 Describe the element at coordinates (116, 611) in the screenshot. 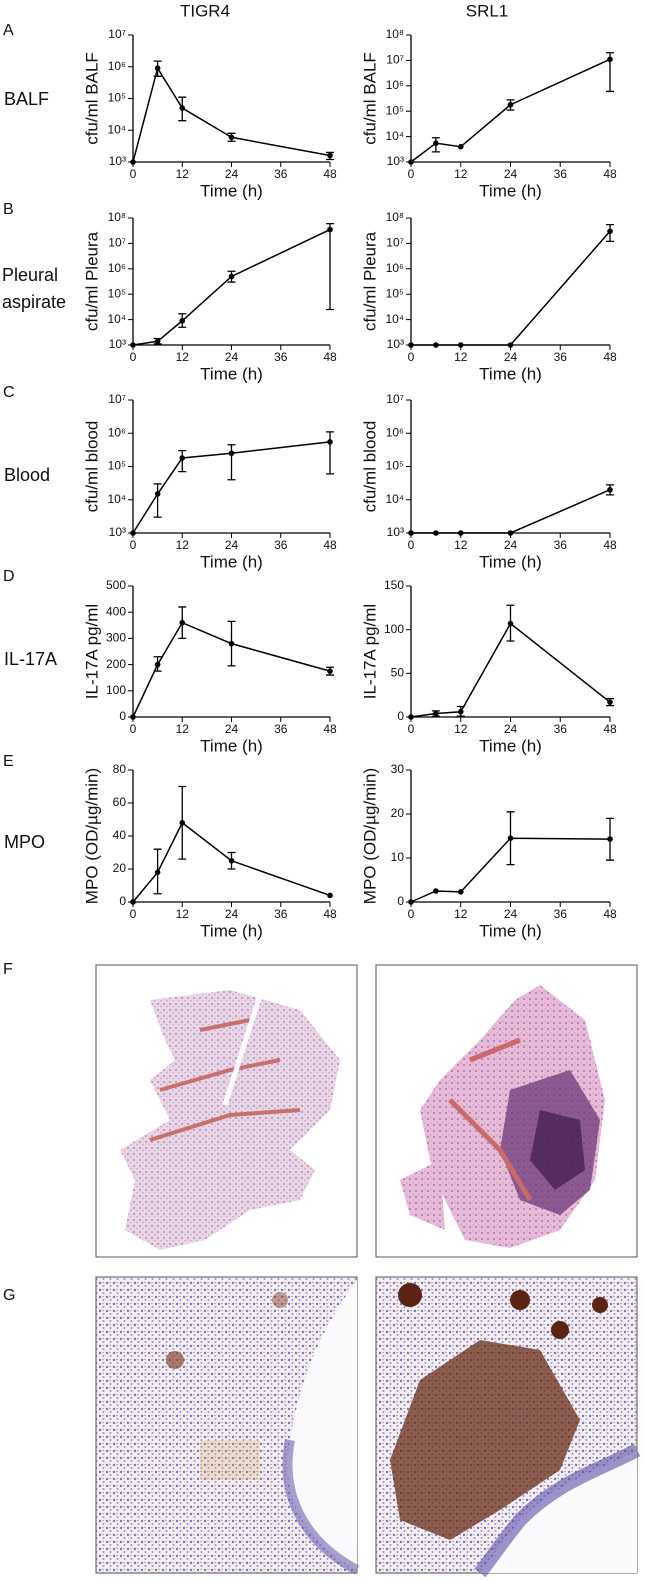

I see `y-tick-label: 400` at that location.